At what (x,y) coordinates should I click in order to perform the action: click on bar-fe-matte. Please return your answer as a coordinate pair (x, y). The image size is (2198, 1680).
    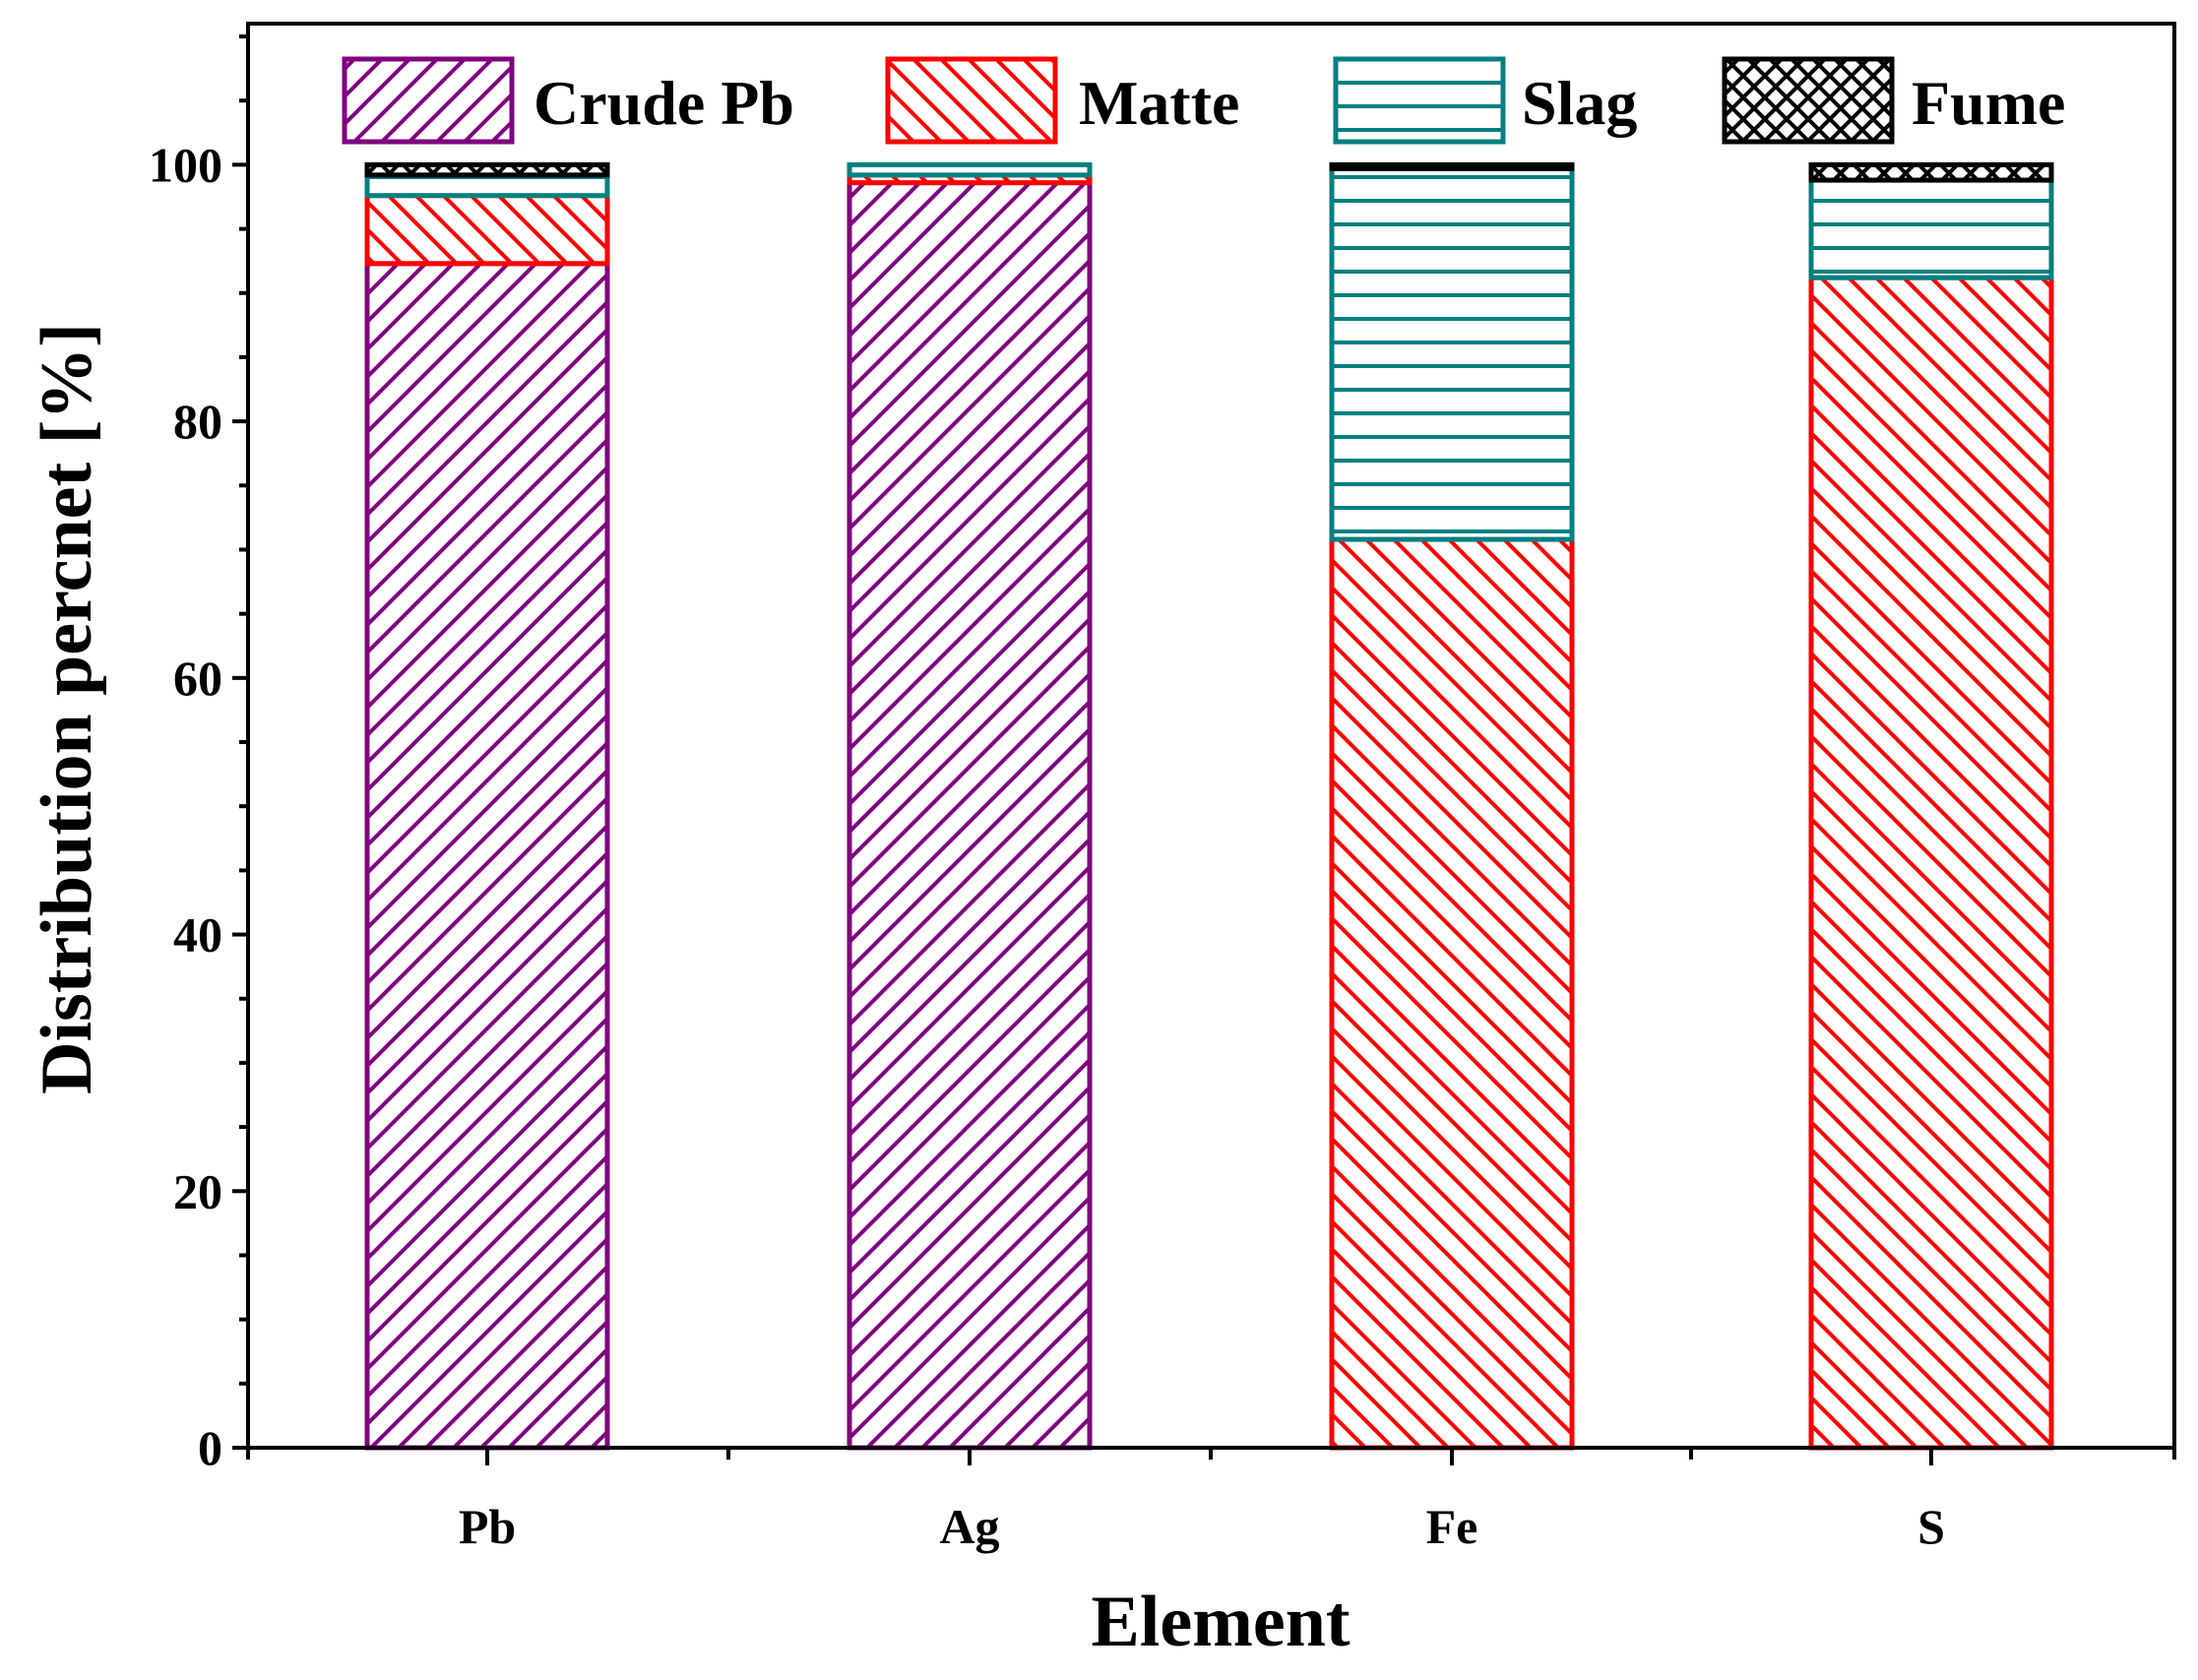
    Looking at the image, I should click on (1452, 993).